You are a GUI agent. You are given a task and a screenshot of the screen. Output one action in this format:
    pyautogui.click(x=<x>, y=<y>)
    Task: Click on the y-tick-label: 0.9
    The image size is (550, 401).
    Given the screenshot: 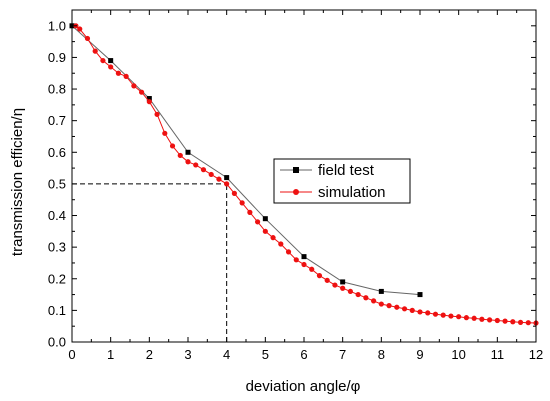 What is the action you would take?
    pyautogui.click(x=57, y=57)
    